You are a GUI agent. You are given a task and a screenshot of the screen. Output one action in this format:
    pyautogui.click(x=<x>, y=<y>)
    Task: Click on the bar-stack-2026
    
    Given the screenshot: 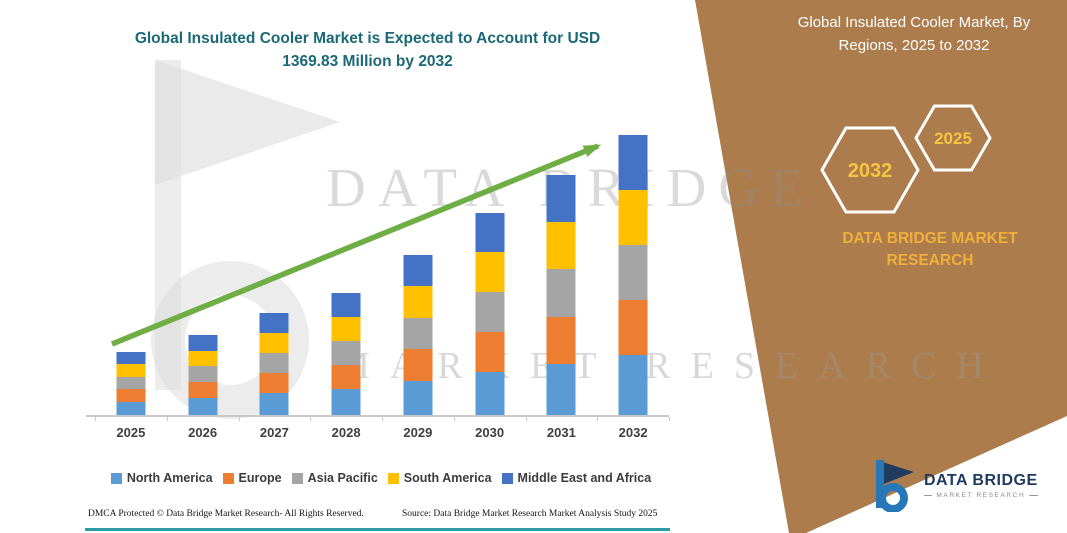 What is the action you would take?
    pyautogui.click(x=203, y=375)
    